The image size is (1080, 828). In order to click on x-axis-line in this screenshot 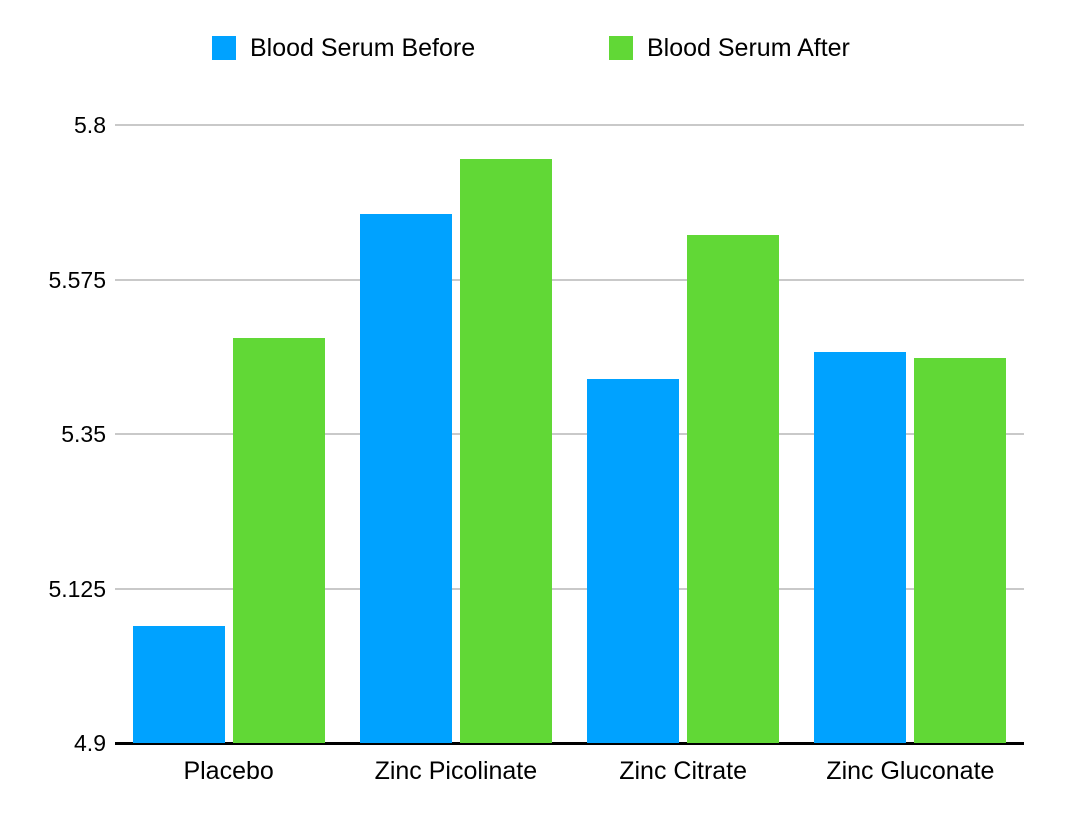, I will do `click(569, 743)`.